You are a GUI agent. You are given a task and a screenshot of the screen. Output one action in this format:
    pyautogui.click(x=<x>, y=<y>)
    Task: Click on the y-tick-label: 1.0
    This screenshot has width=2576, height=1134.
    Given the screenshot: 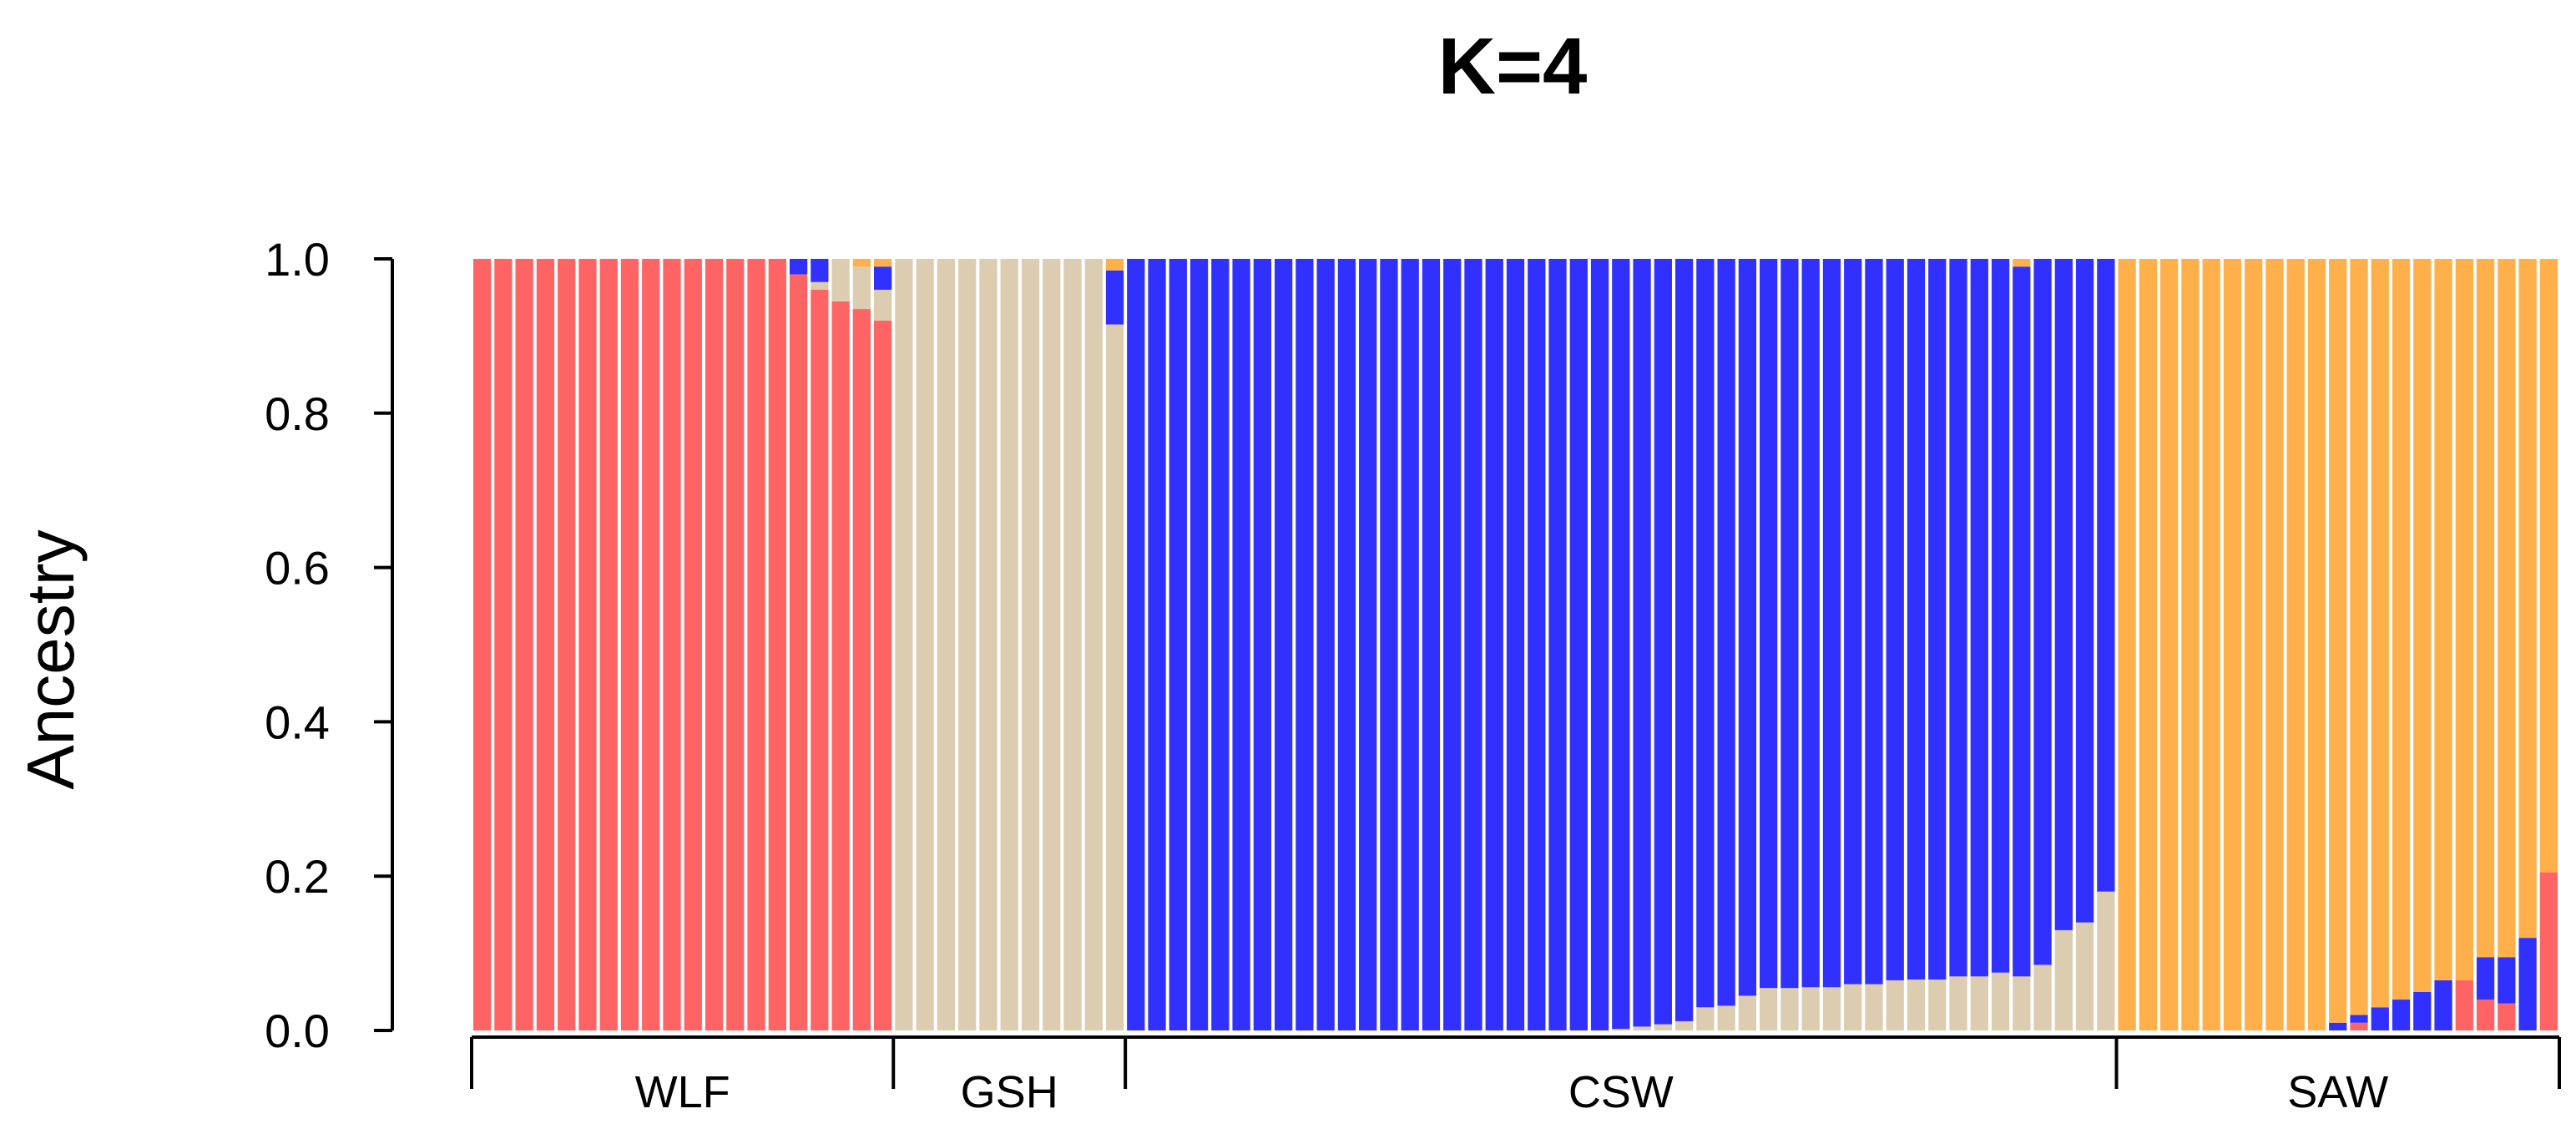 What is the action you would take?
    pyautogui.click(x=297, y=259)
    